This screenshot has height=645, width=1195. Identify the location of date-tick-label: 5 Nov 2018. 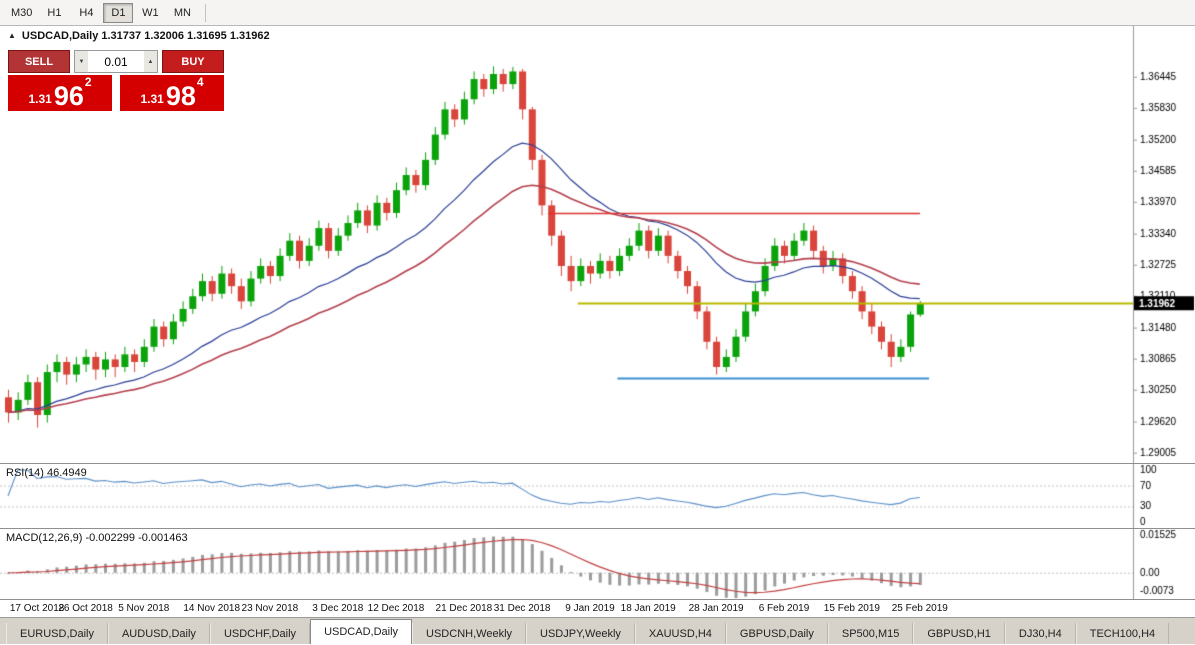
(144, 608).